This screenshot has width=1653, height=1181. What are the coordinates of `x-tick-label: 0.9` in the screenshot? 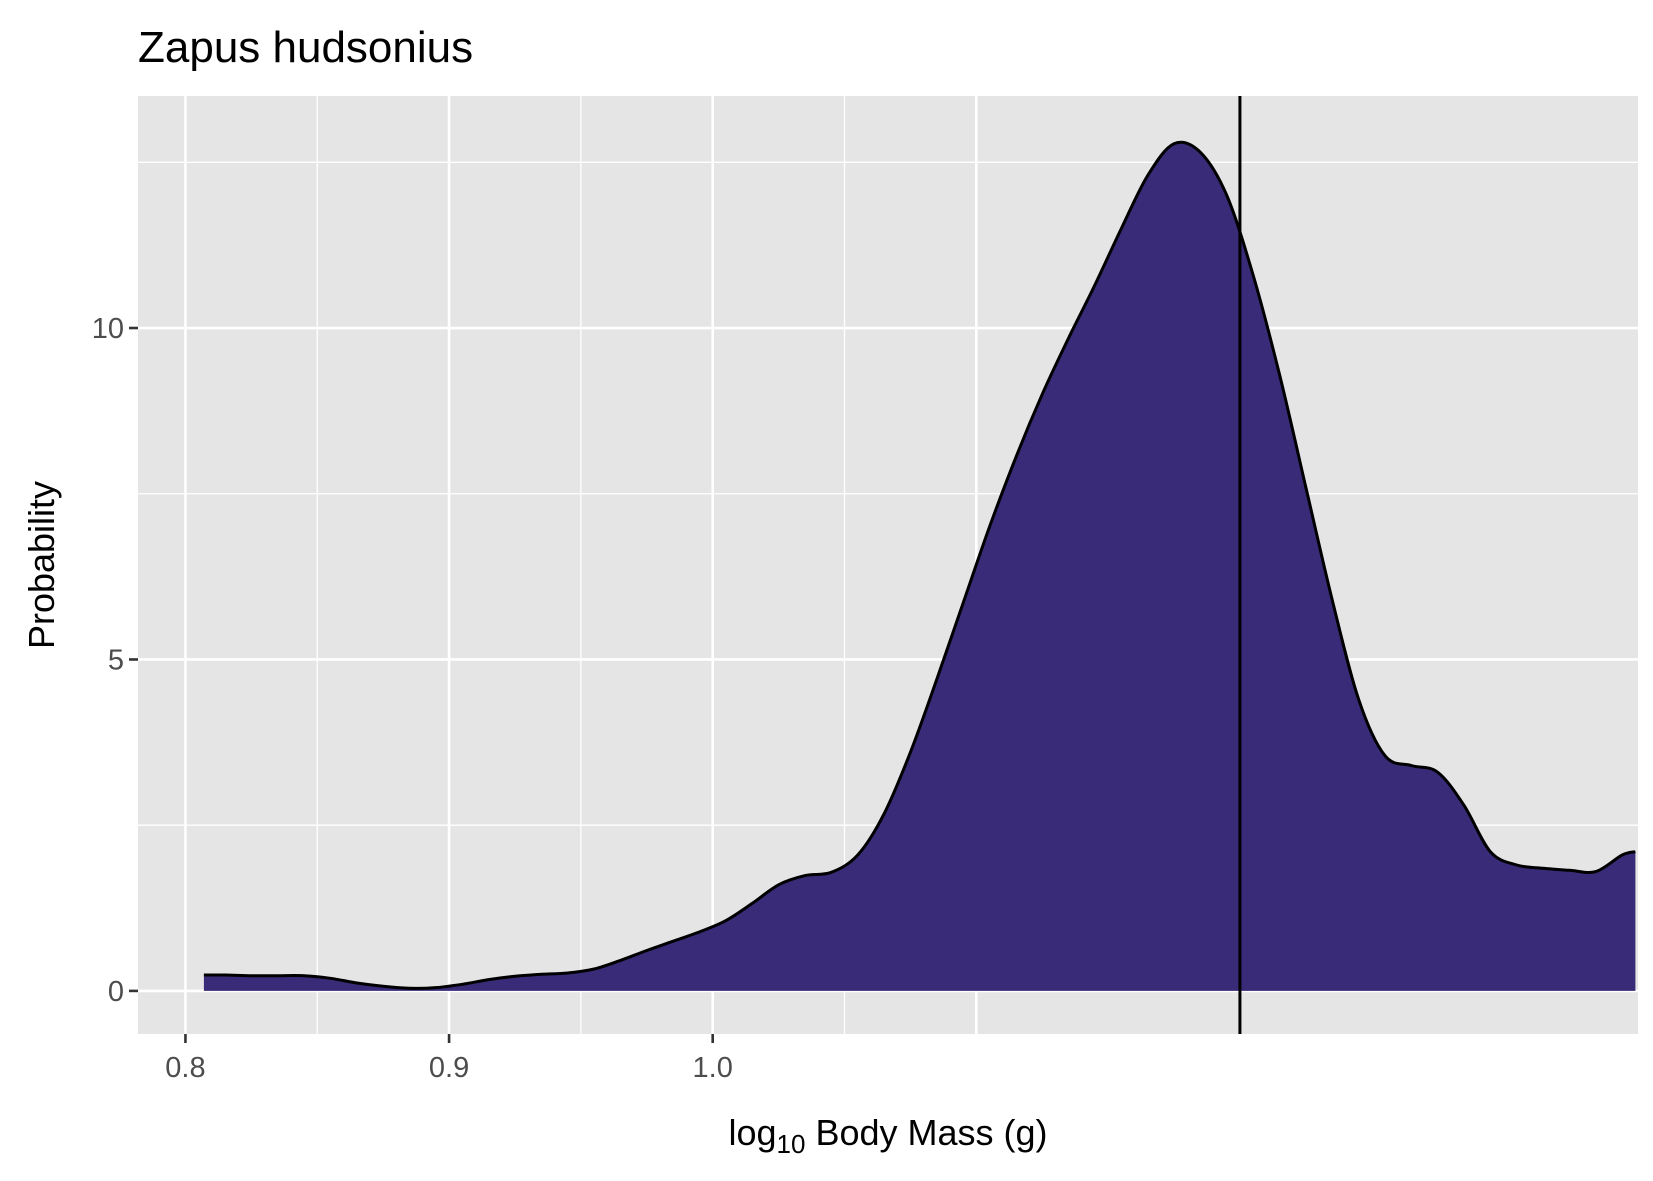 It's located at (449, 1068).